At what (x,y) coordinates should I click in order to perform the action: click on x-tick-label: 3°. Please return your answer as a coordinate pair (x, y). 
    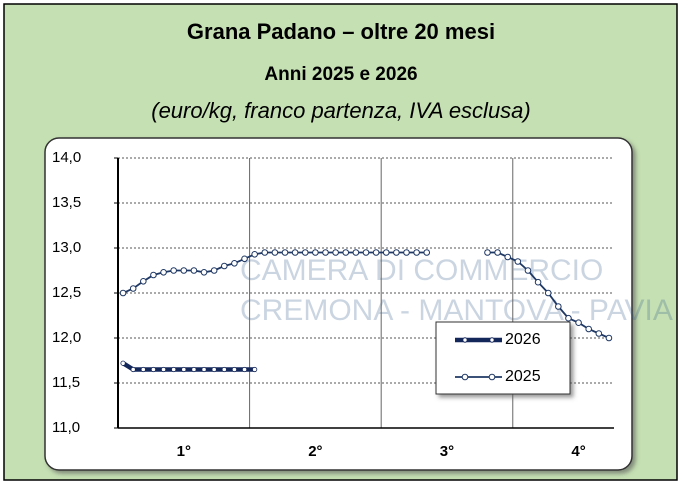
    Looking at the image, I should click on (447, 451).